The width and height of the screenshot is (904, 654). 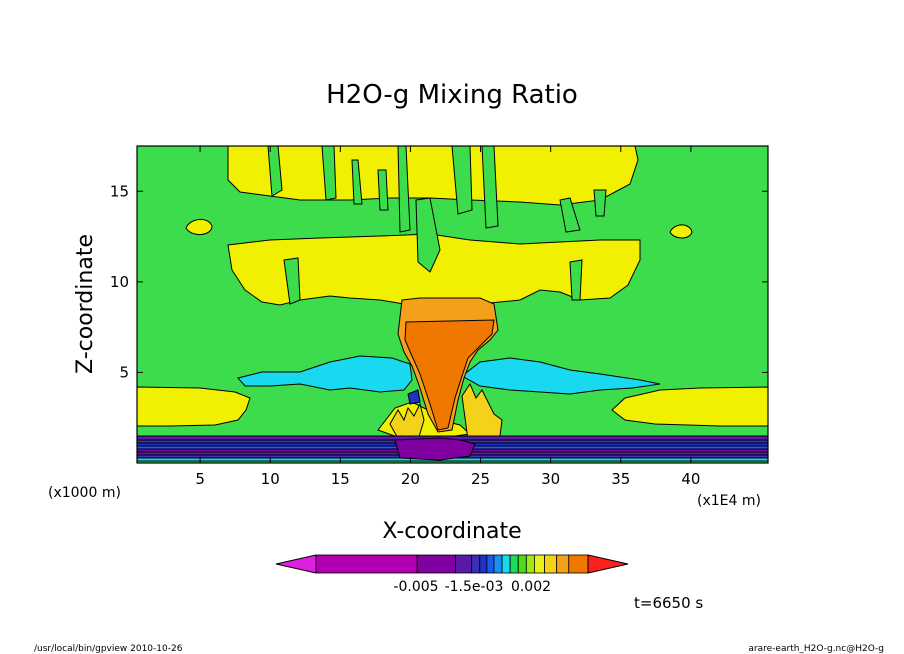 I want to click on y-tick-label: 10, so click(x=119, y=282).